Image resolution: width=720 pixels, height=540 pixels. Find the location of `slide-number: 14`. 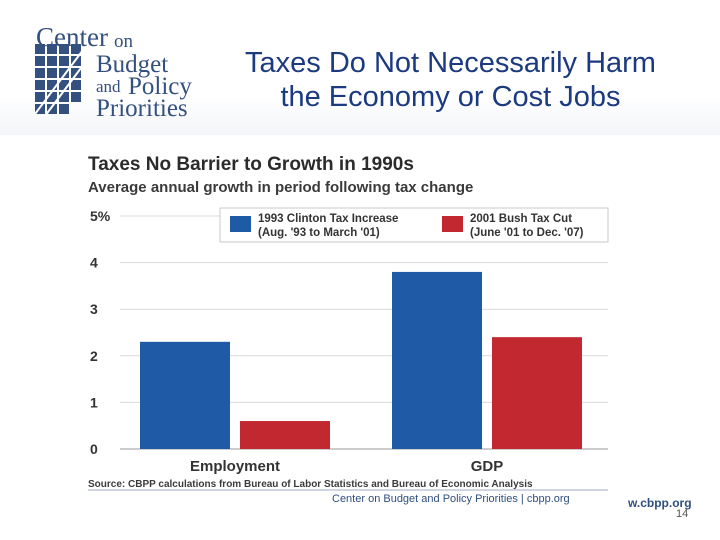

slide-number: 14 is located at coordinates (682, 514).